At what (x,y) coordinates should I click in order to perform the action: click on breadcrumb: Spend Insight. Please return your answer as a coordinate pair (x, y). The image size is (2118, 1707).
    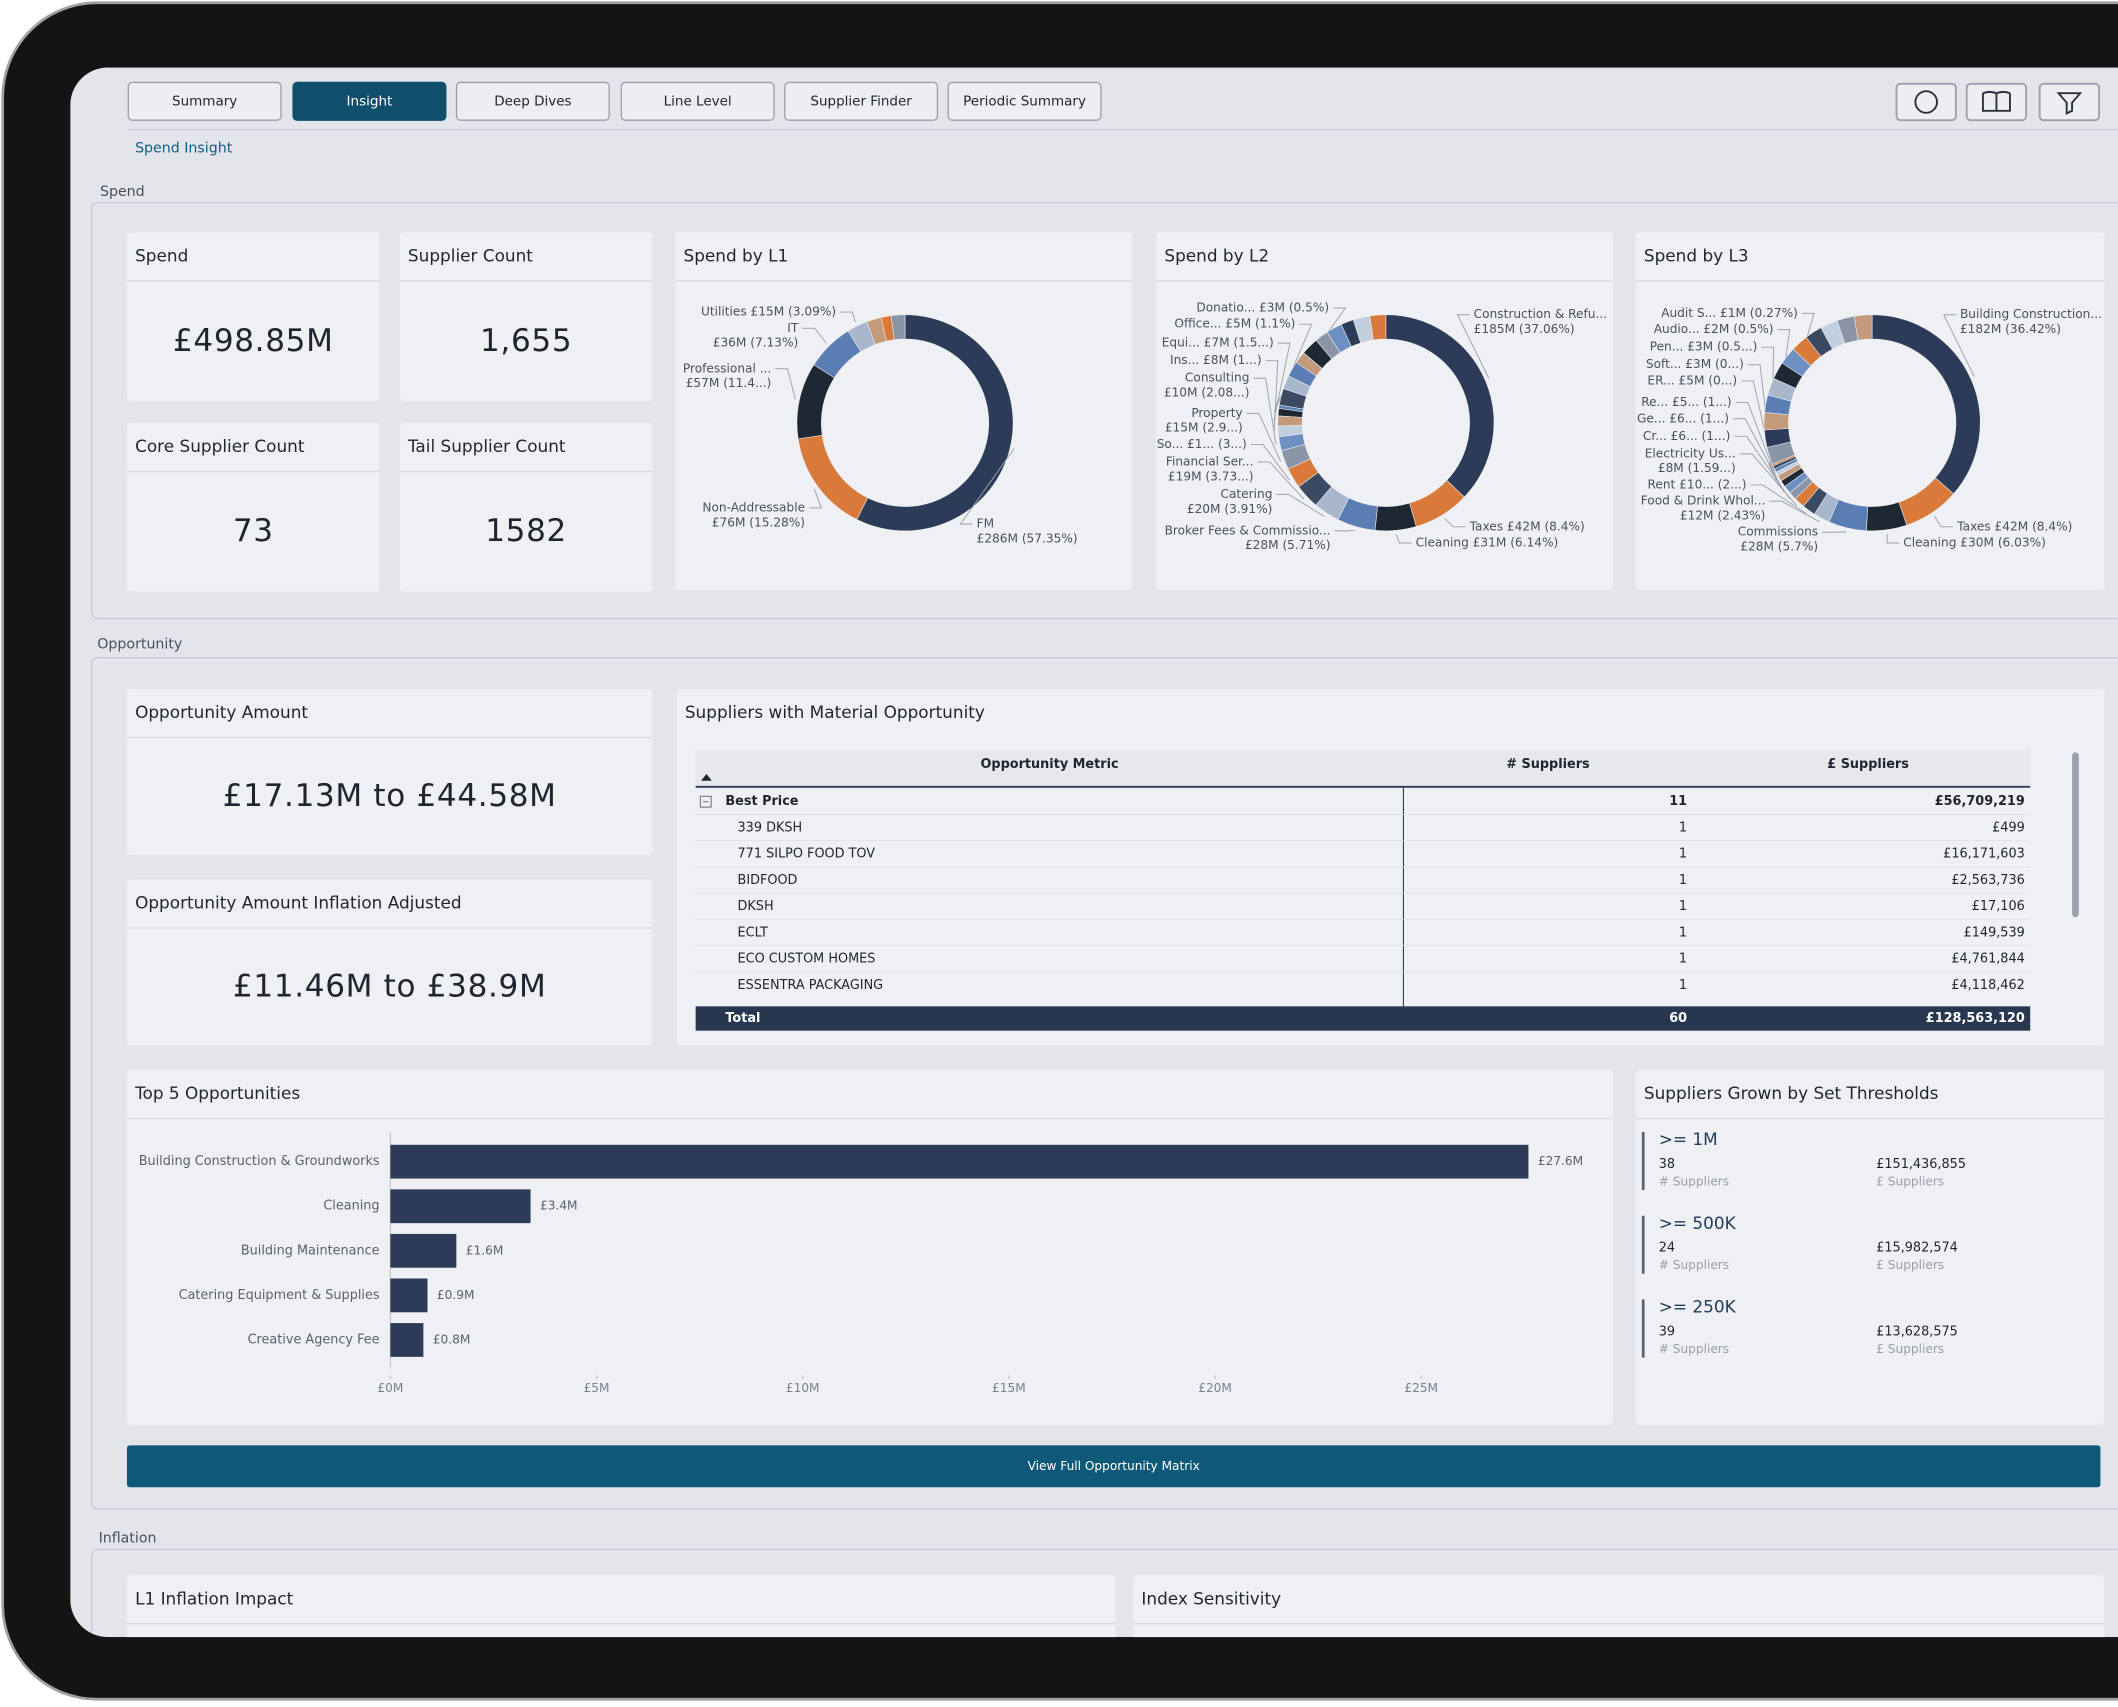
    Looking at the image, I should click on (184, 149).